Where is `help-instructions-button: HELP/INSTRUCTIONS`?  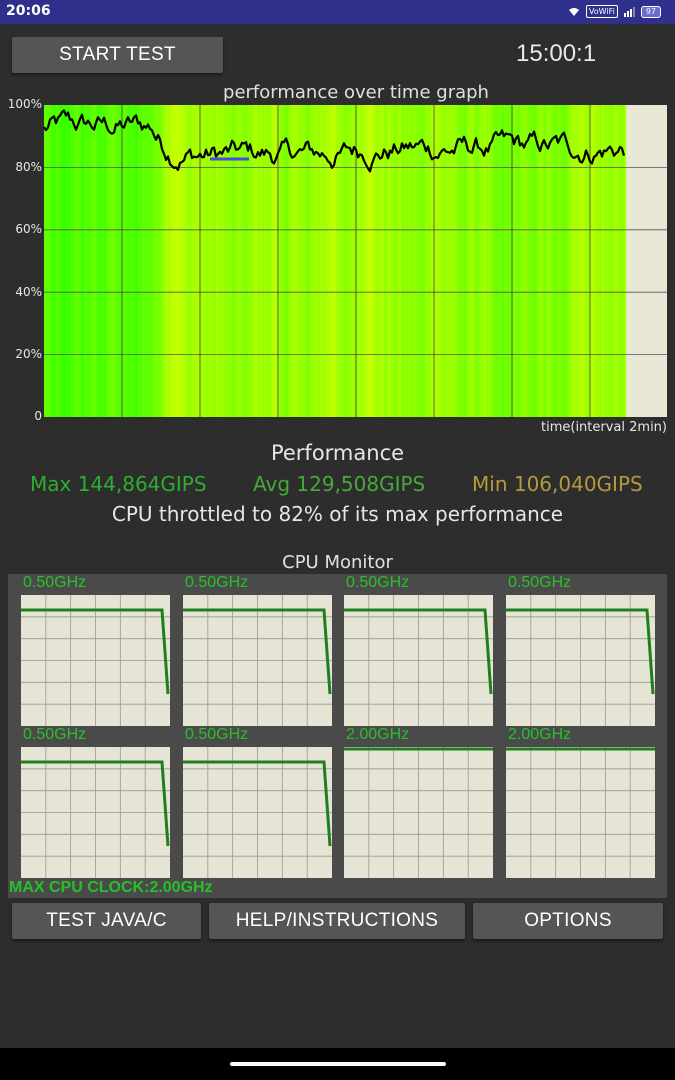
help-instructions-button: HELP/INSTRUCTIONS is located at coordinates (337, 921).